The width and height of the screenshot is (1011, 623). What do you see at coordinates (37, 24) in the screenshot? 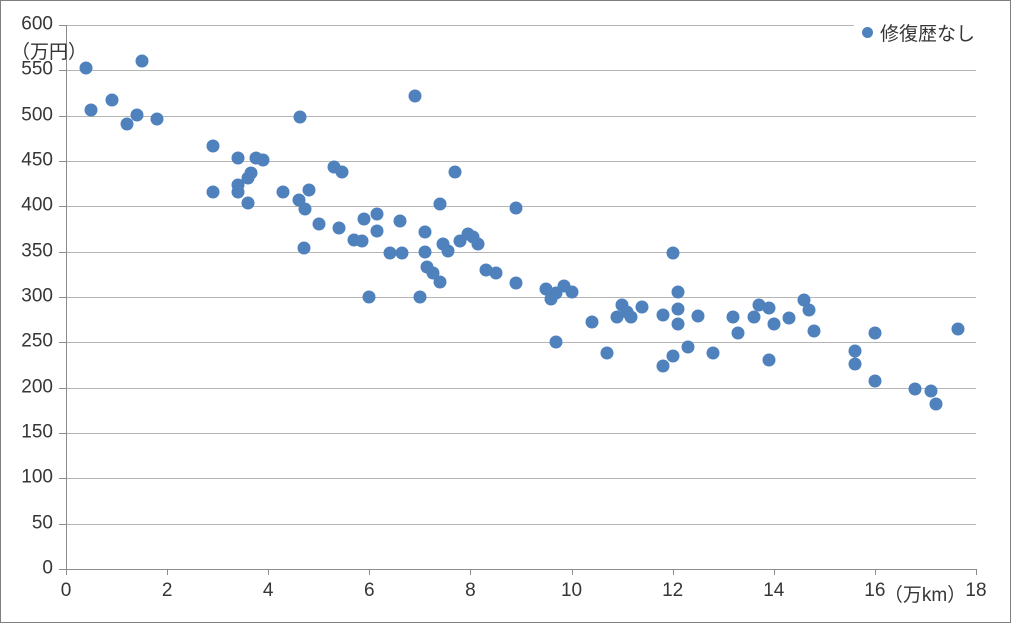
I see `y-axis-tick-label: 600` at bounding box center [37, 24].